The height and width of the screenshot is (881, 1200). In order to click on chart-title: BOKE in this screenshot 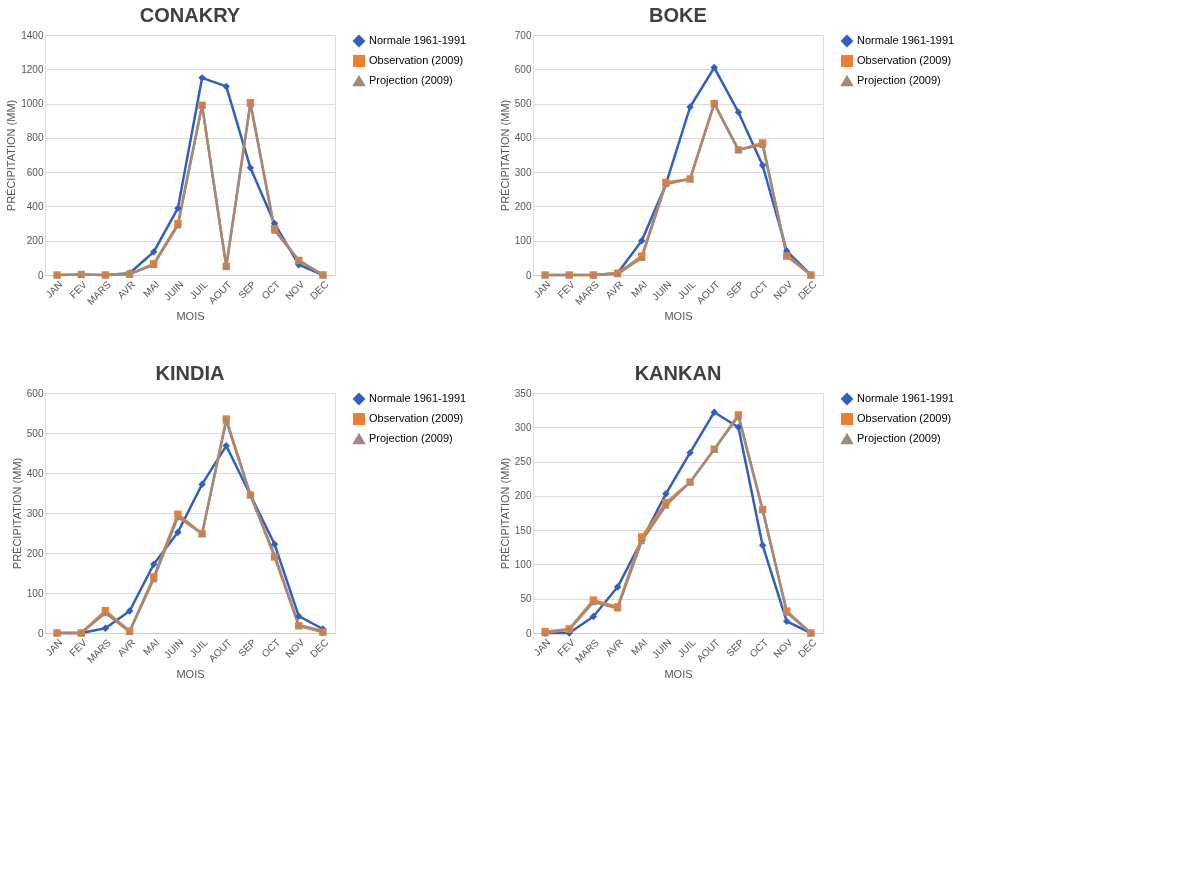, I will do `click(678, 15)`.